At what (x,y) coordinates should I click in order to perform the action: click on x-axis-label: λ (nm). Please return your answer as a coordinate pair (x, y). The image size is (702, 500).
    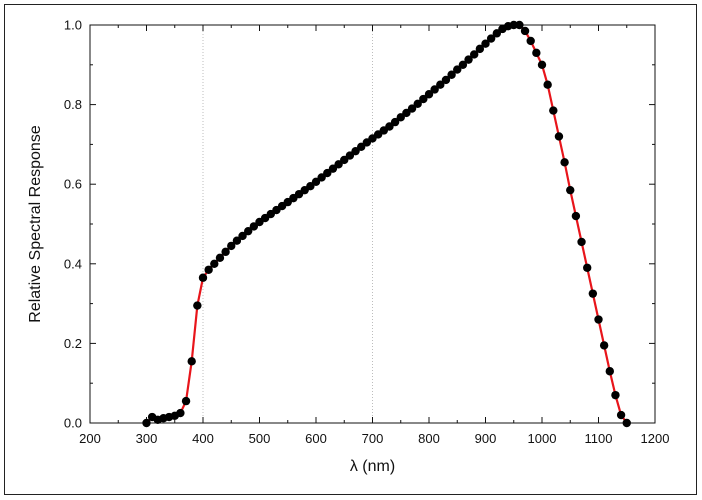
    Looking at the image, I should click on (372, 466).